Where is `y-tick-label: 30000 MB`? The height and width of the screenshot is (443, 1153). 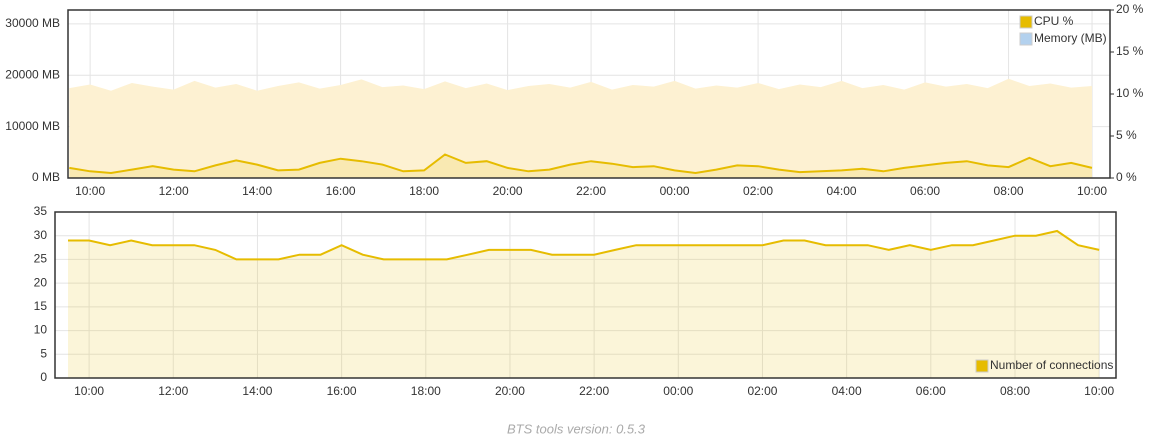 y-tick-label: 30000 MB is located at coordinates (32, 23).